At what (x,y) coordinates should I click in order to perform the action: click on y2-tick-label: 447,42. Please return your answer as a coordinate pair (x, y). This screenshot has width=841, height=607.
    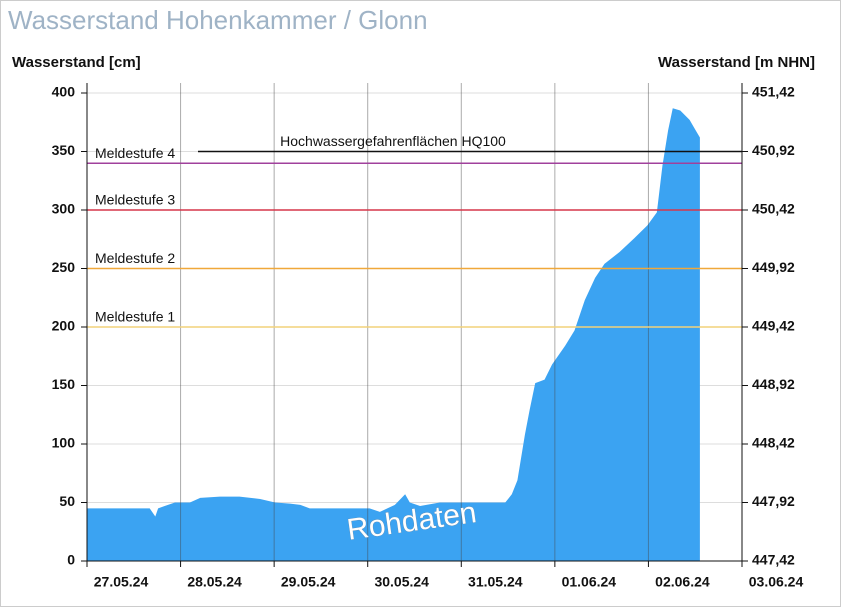
    Looking at the image, I should click on (773, 560).